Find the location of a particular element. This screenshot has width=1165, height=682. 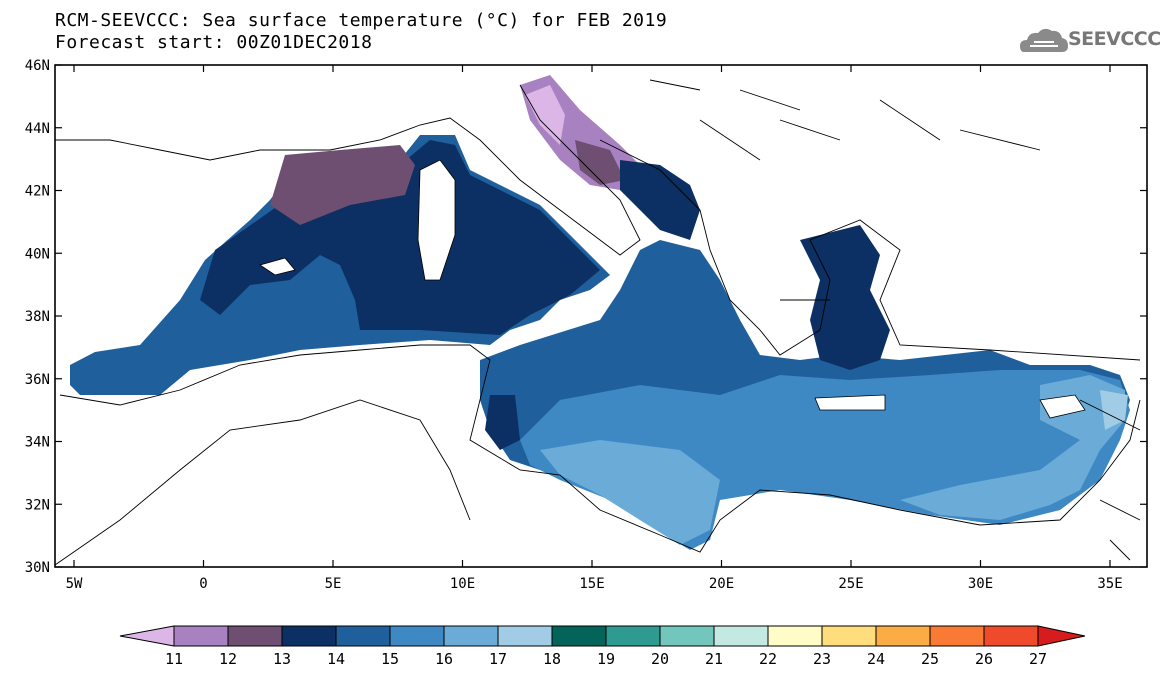

lat-label: 36N is located at coordinates (37, 380).